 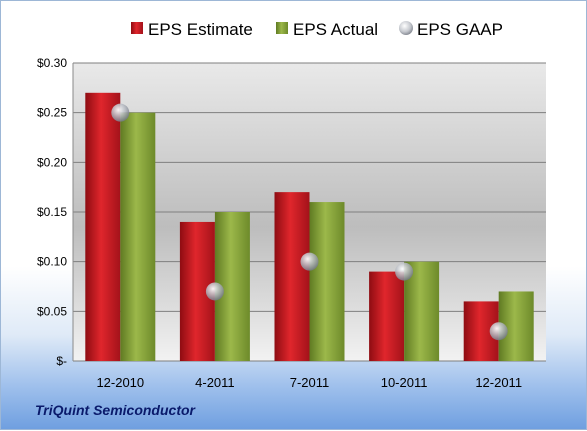 I want to click on y-tick-label: $0.05, so click(x=52, y=311).